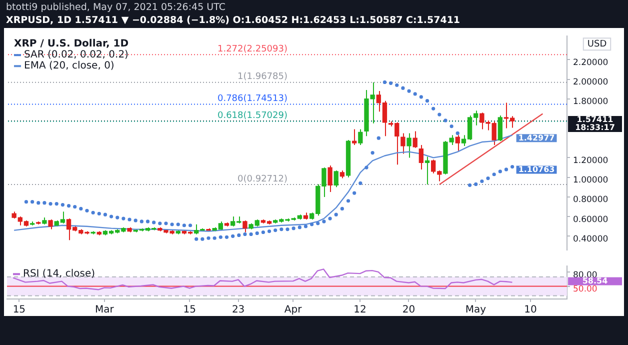 The height and width of the screenshot is (345, 628). What do you see at coordinates (590, 102) in the screenshot?
I see `y-tick-label: 1.80000` at bounding box center [590, 102].